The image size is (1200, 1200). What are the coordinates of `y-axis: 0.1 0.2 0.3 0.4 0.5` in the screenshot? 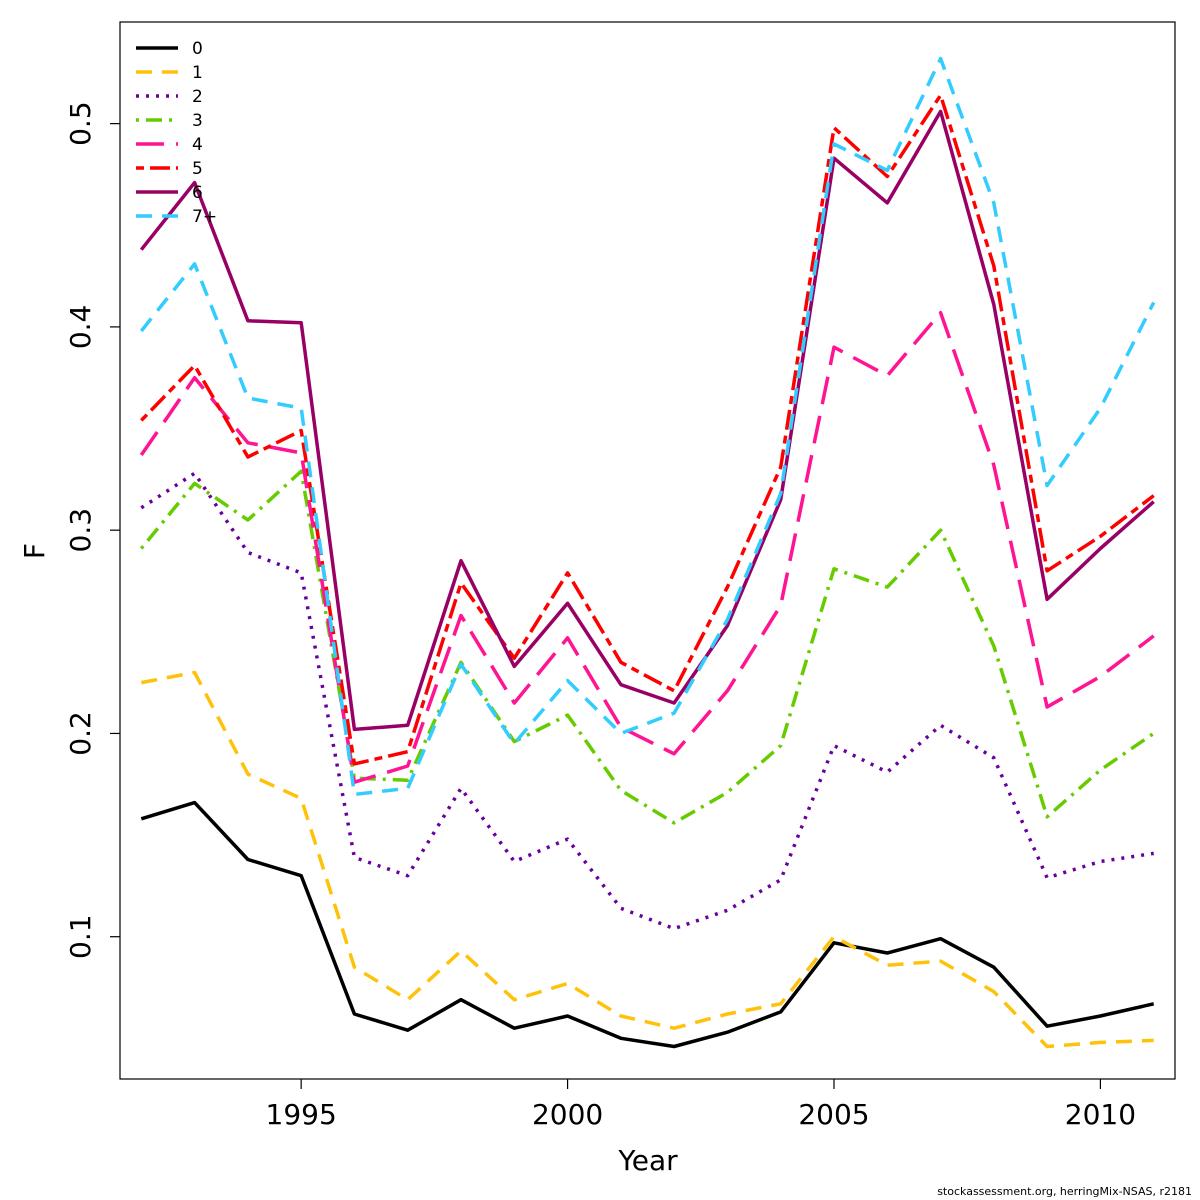 It's located at (92, 530).